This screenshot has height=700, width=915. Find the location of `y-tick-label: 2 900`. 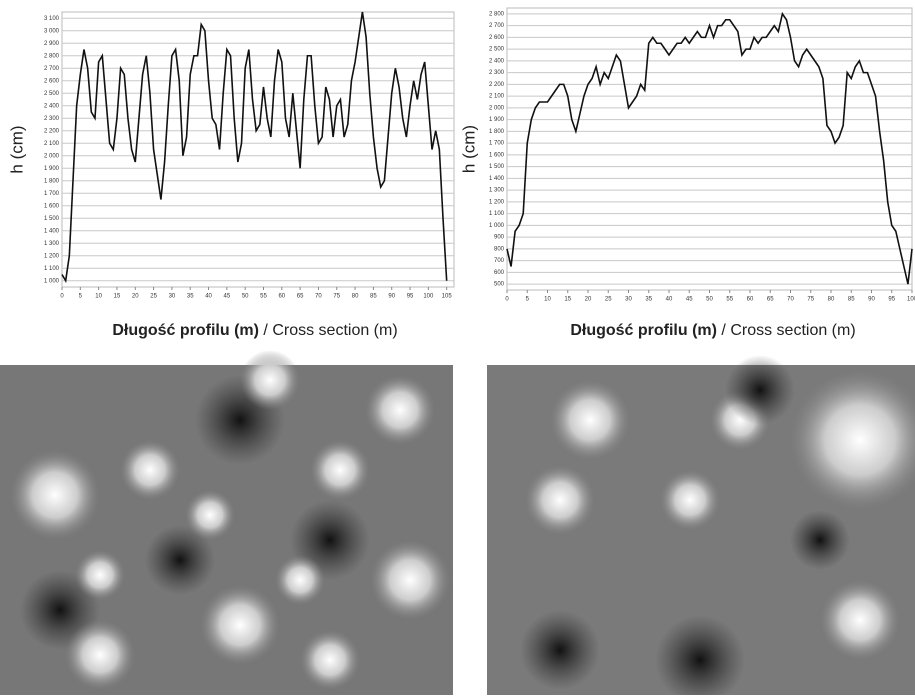

y-tick-label: 2 900 is located at coordinates (52, 44).